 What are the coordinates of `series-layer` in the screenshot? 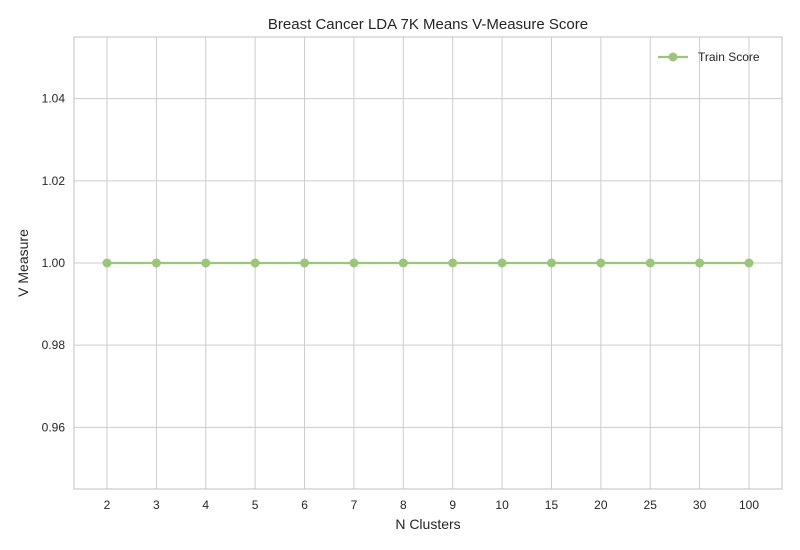 It's located at (428, 263).